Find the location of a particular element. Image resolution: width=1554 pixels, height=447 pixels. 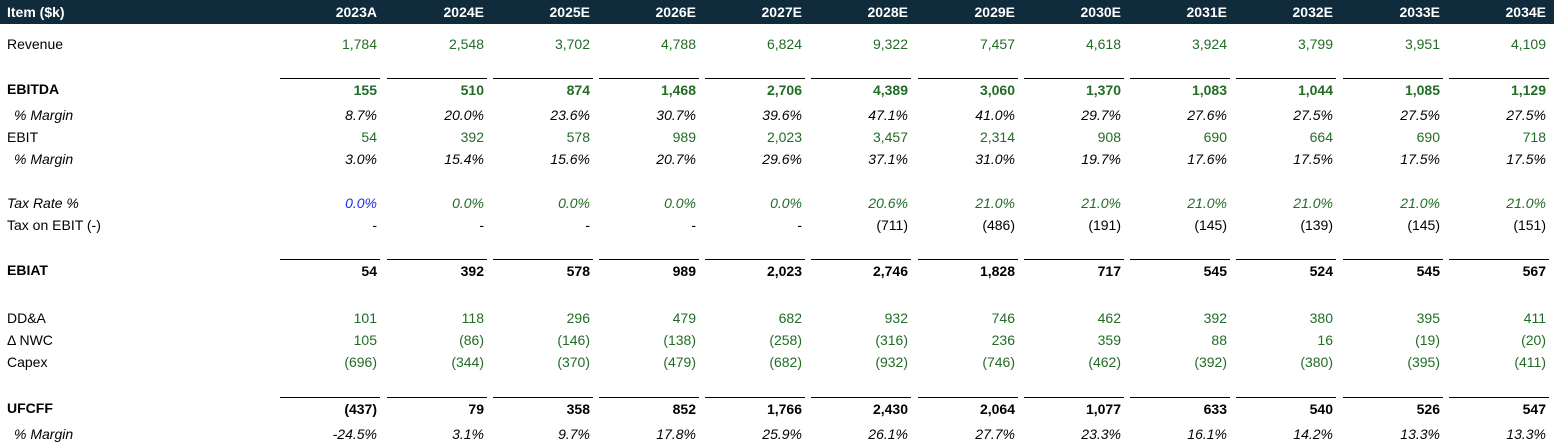

cell-ufcff-2027E: 1,766 is located at coordinates (755, 408).